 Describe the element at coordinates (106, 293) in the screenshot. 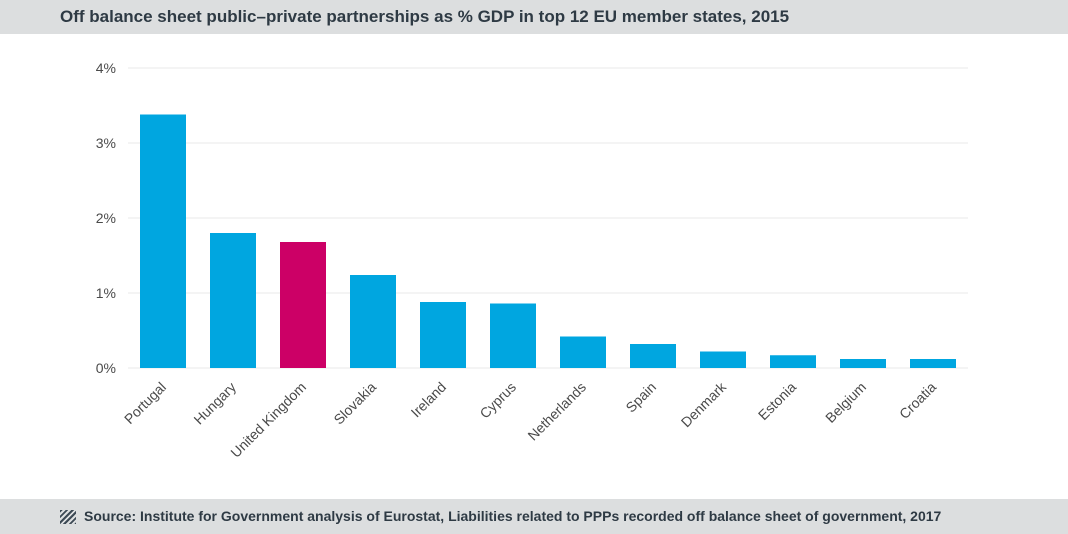

I see `y-tick-label: 1%` at that location.